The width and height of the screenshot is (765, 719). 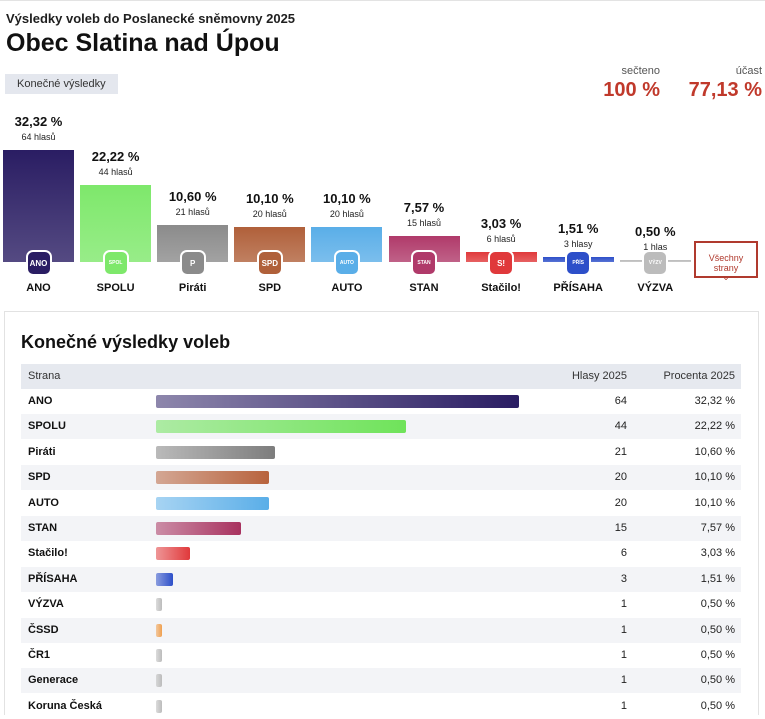 I want to click on page-title: Obec Slatina nad Úpou, so click(x=143, y=43).